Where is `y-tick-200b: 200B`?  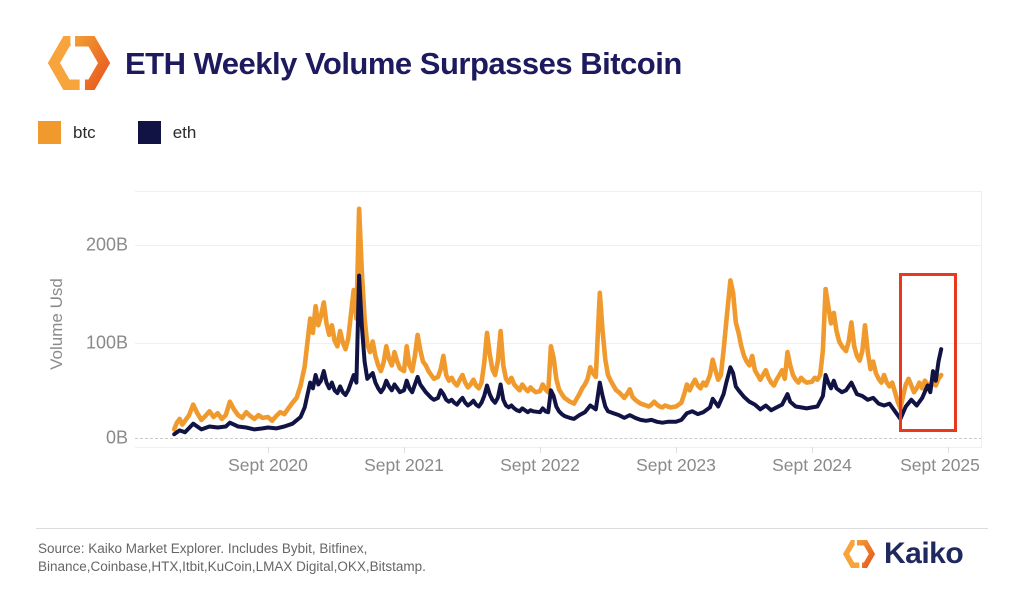
y-tick-200b: 200B is located at coordinates (106, 244).